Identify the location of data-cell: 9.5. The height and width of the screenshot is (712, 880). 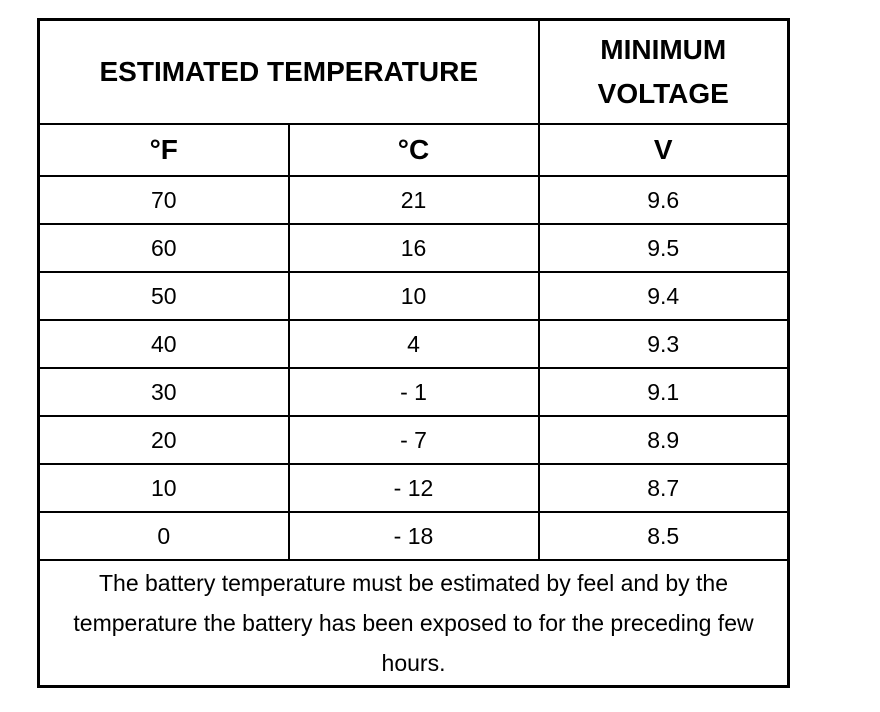
(663, 248).